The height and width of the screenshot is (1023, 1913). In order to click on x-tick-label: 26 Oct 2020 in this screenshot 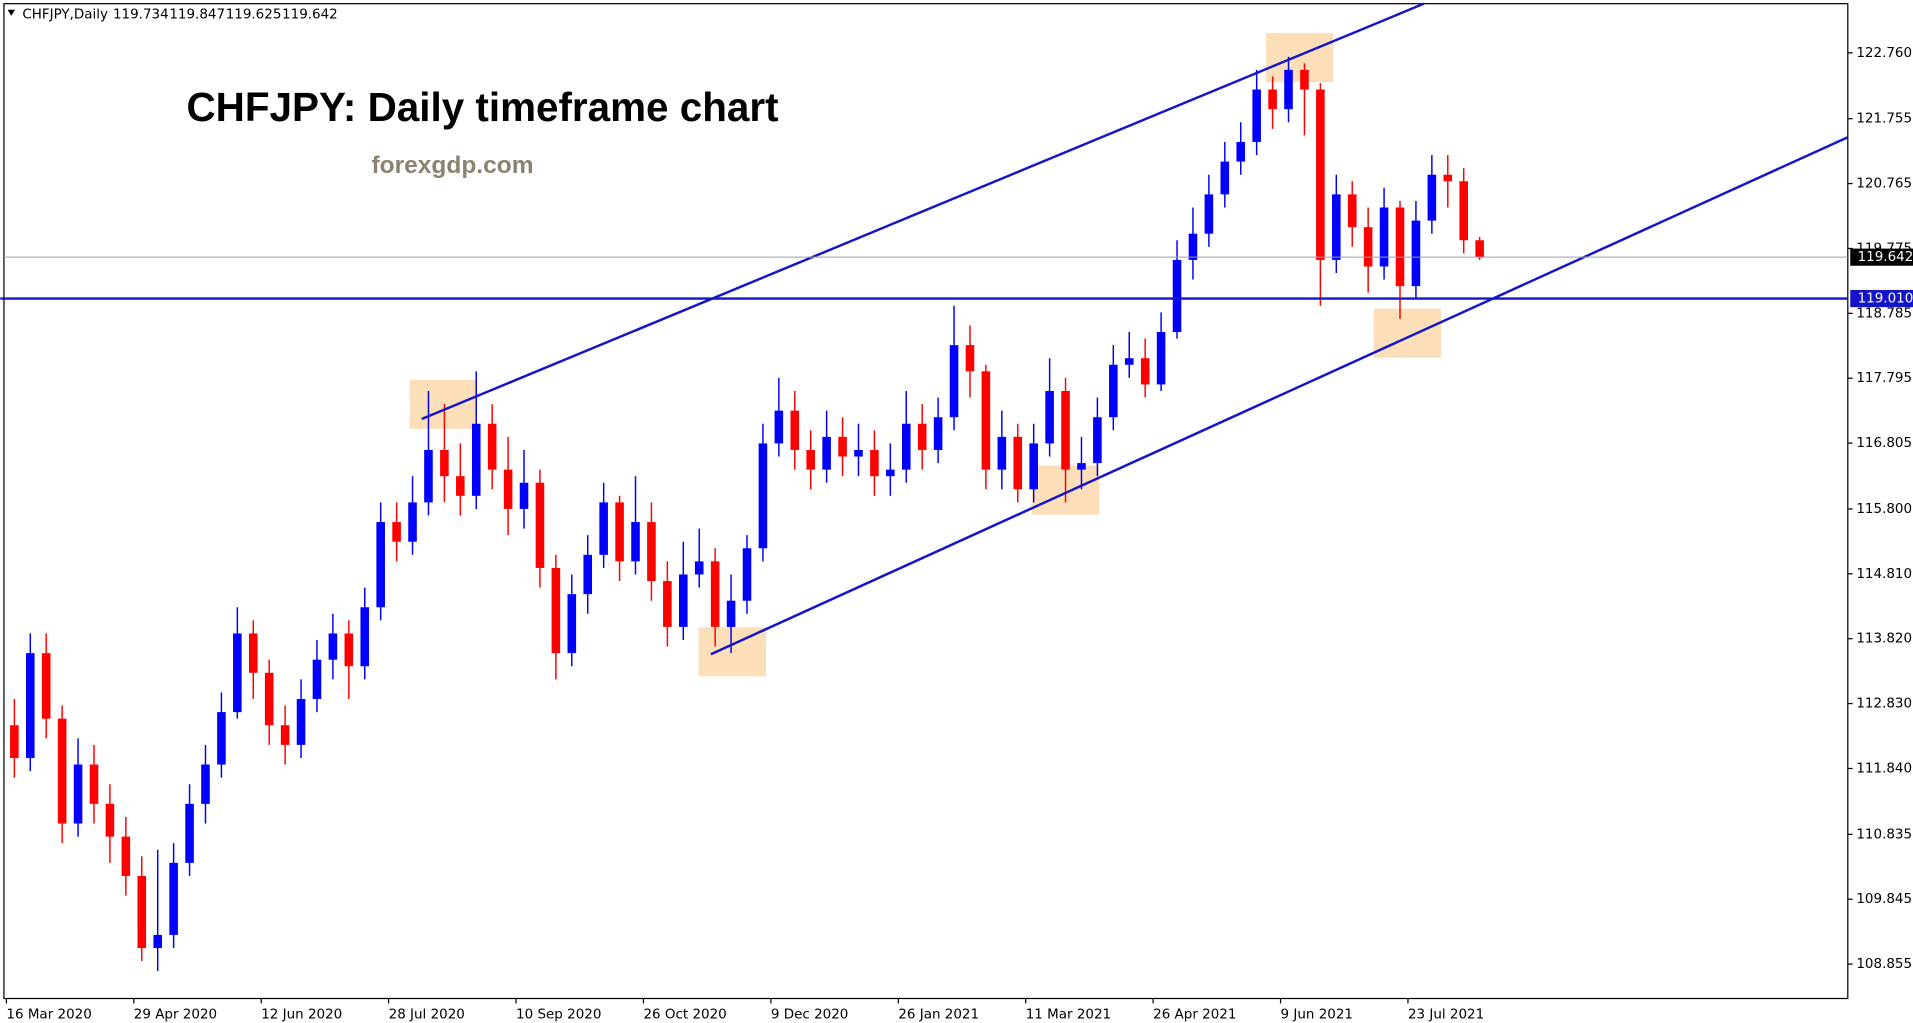, I will do `click(684, 1014)`.